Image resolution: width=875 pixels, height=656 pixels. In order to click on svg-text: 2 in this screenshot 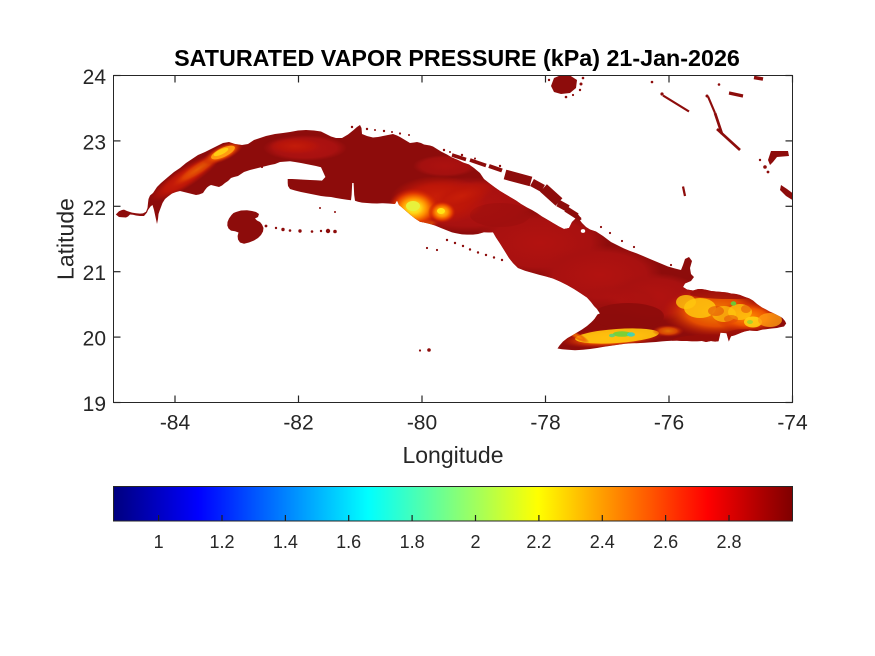, I will do `click(475, 542)`.